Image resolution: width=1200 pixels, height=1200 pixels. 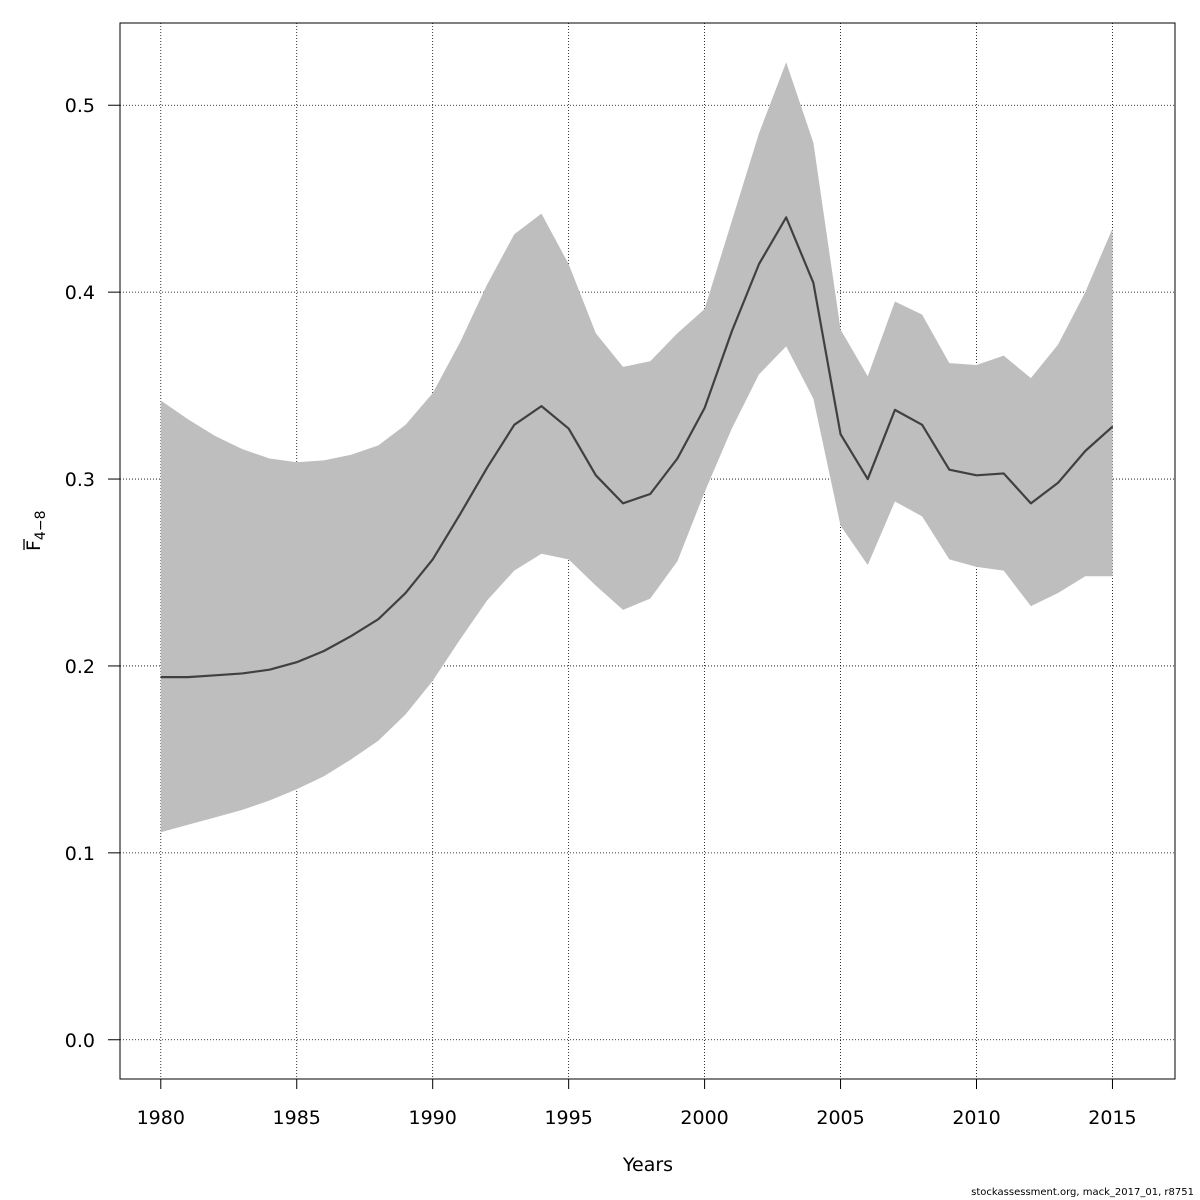 What do you see at coordinates (704, 1118) in the screenshot?
I see `x-tick-label: 2000` at bounding box center [704, 1118].